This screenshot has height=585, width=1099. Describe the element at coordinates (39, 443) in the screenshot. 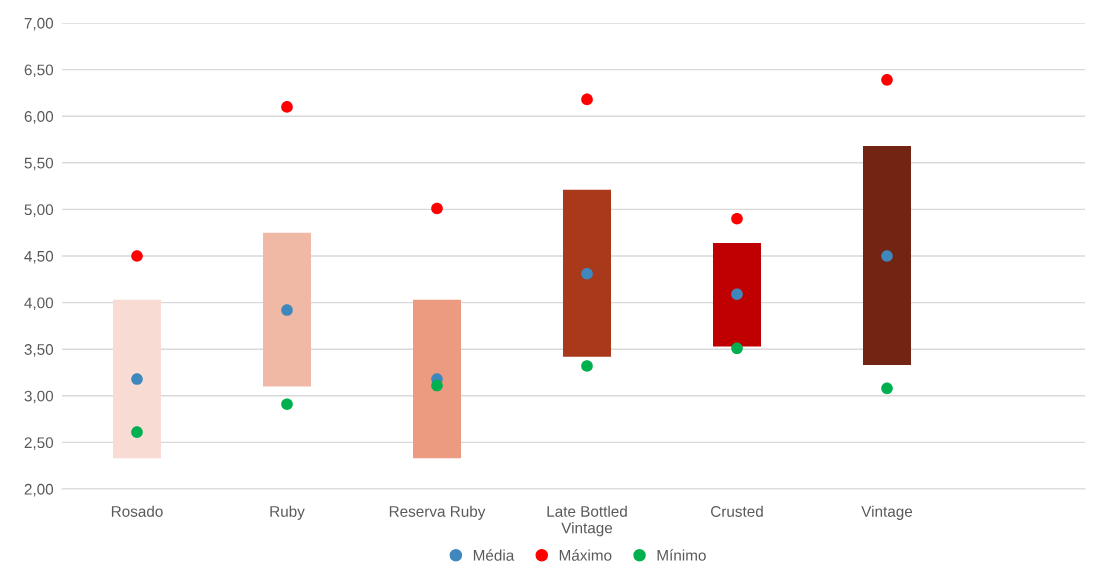

I see `y-tick-label: 2,50` at that location.